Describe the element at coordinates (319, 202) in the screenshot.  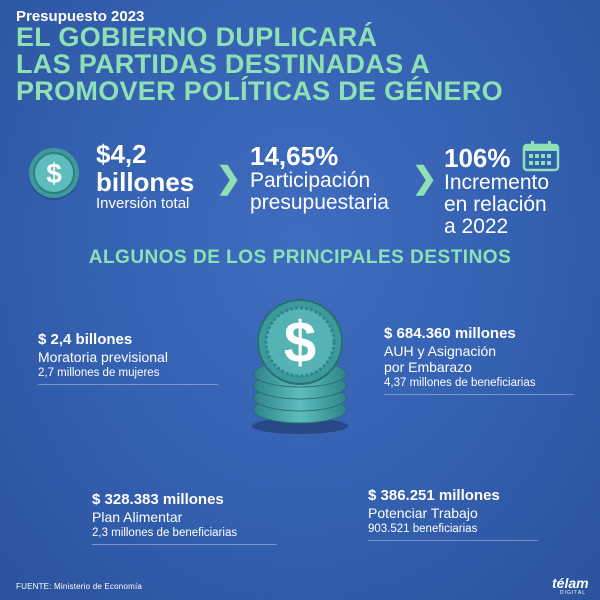
I see `stat-participation-label-2: presupuestaria` at that location.